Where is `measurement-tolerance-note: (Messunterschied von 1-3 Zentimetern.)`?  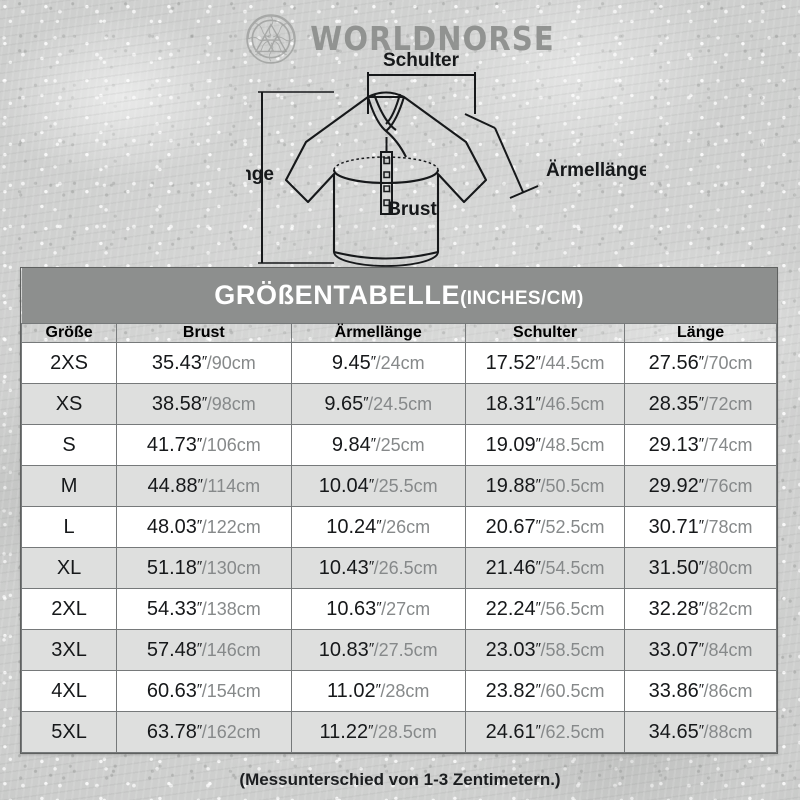
measurement-tolerance-note: (Messunterschied von 1-3 Zentimetern.) is located at coordinates (400, 779).